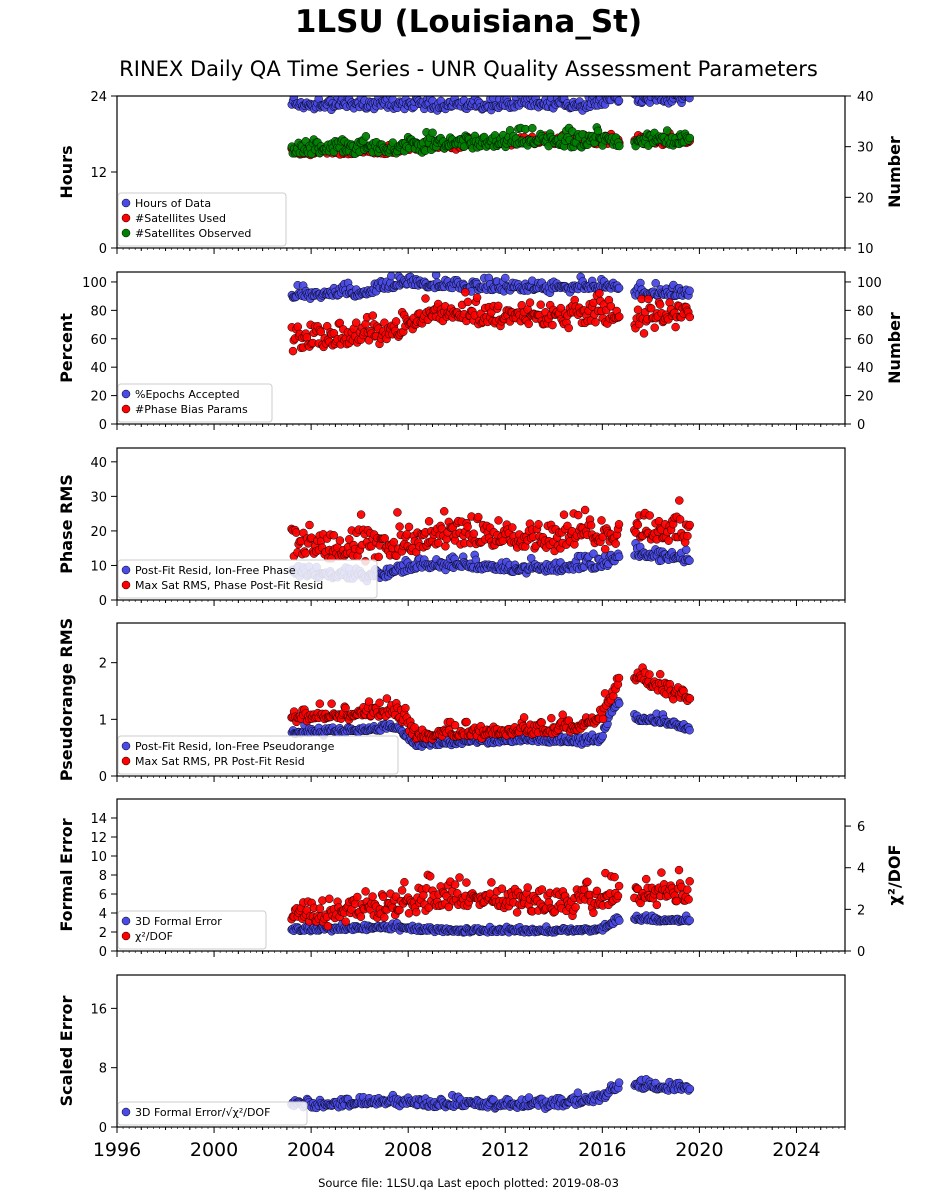 The width and height of the screenshot is (937, 1200). Describe the element at coordinates (103, 249) in the screenshot. I see `y-tick-label: 0` at that location.